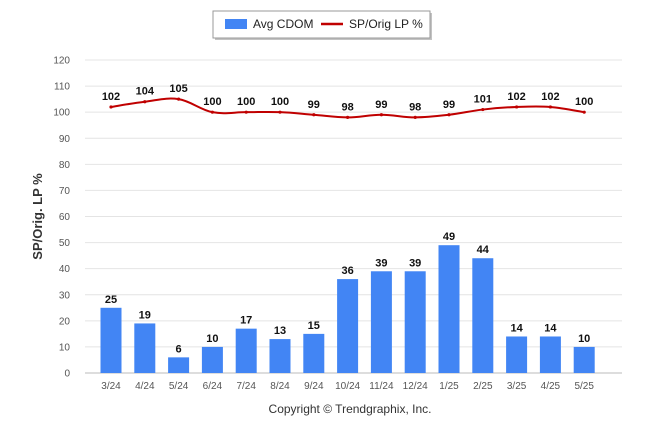 The height and width of the screenshot is (434, 646). What do you see at coordinates (415, 386) in the screenshot?
I see `x-tick-label: 12/24` at bounding box center [415, 386].